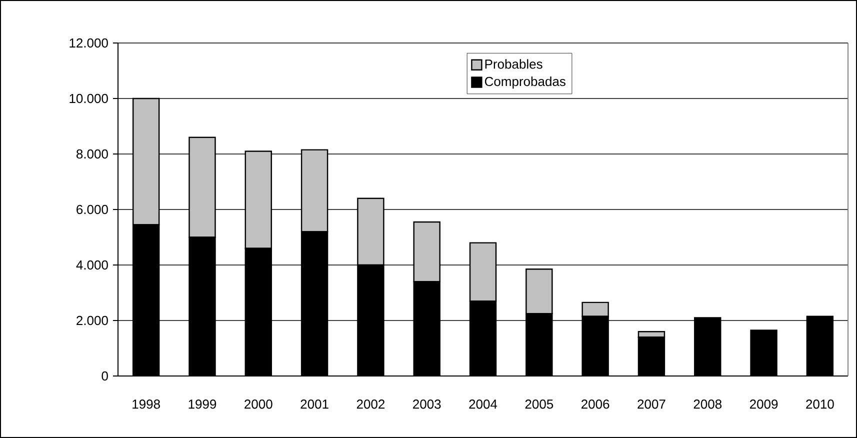 This screenshot has height=438, width=857. I want to click on y-tick-label: 0, so click(105, 376).